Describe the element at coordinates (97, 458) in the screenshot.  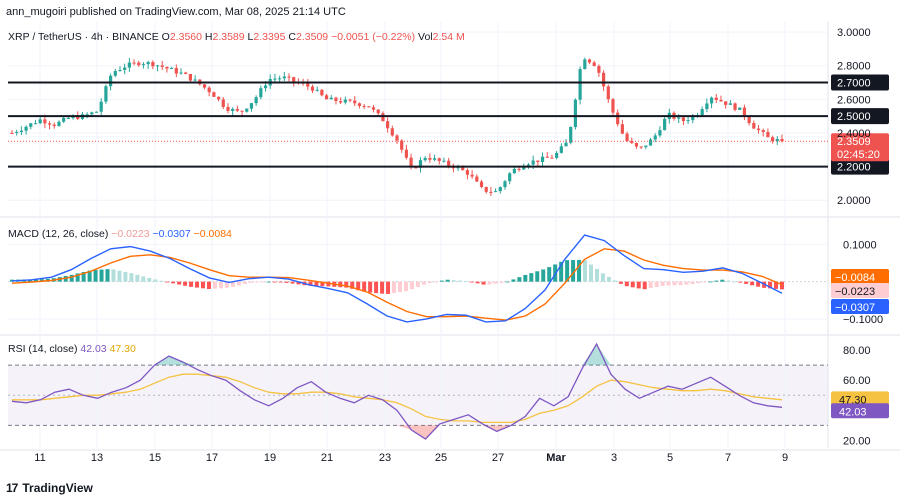
I see `x-tick-label: 13` at that location.